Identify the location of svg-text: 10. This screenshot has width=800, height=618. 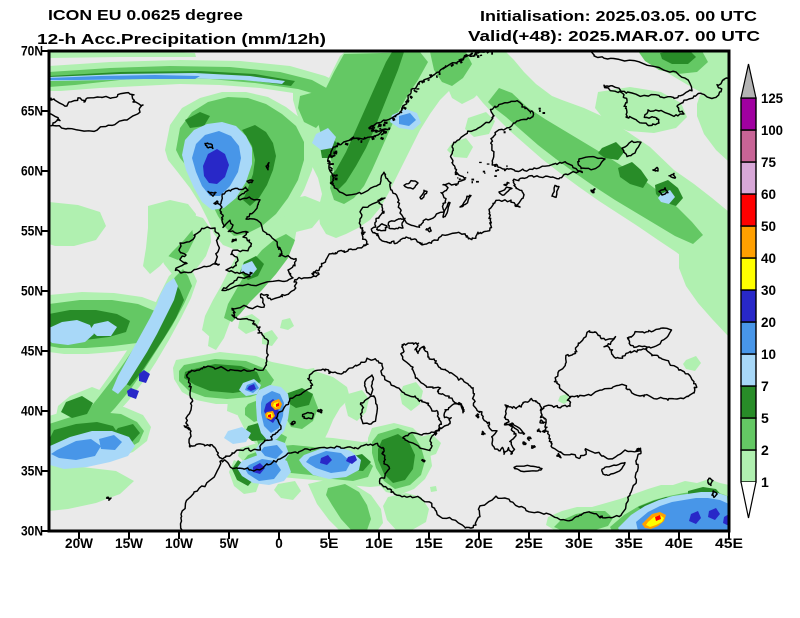
(768, 354).